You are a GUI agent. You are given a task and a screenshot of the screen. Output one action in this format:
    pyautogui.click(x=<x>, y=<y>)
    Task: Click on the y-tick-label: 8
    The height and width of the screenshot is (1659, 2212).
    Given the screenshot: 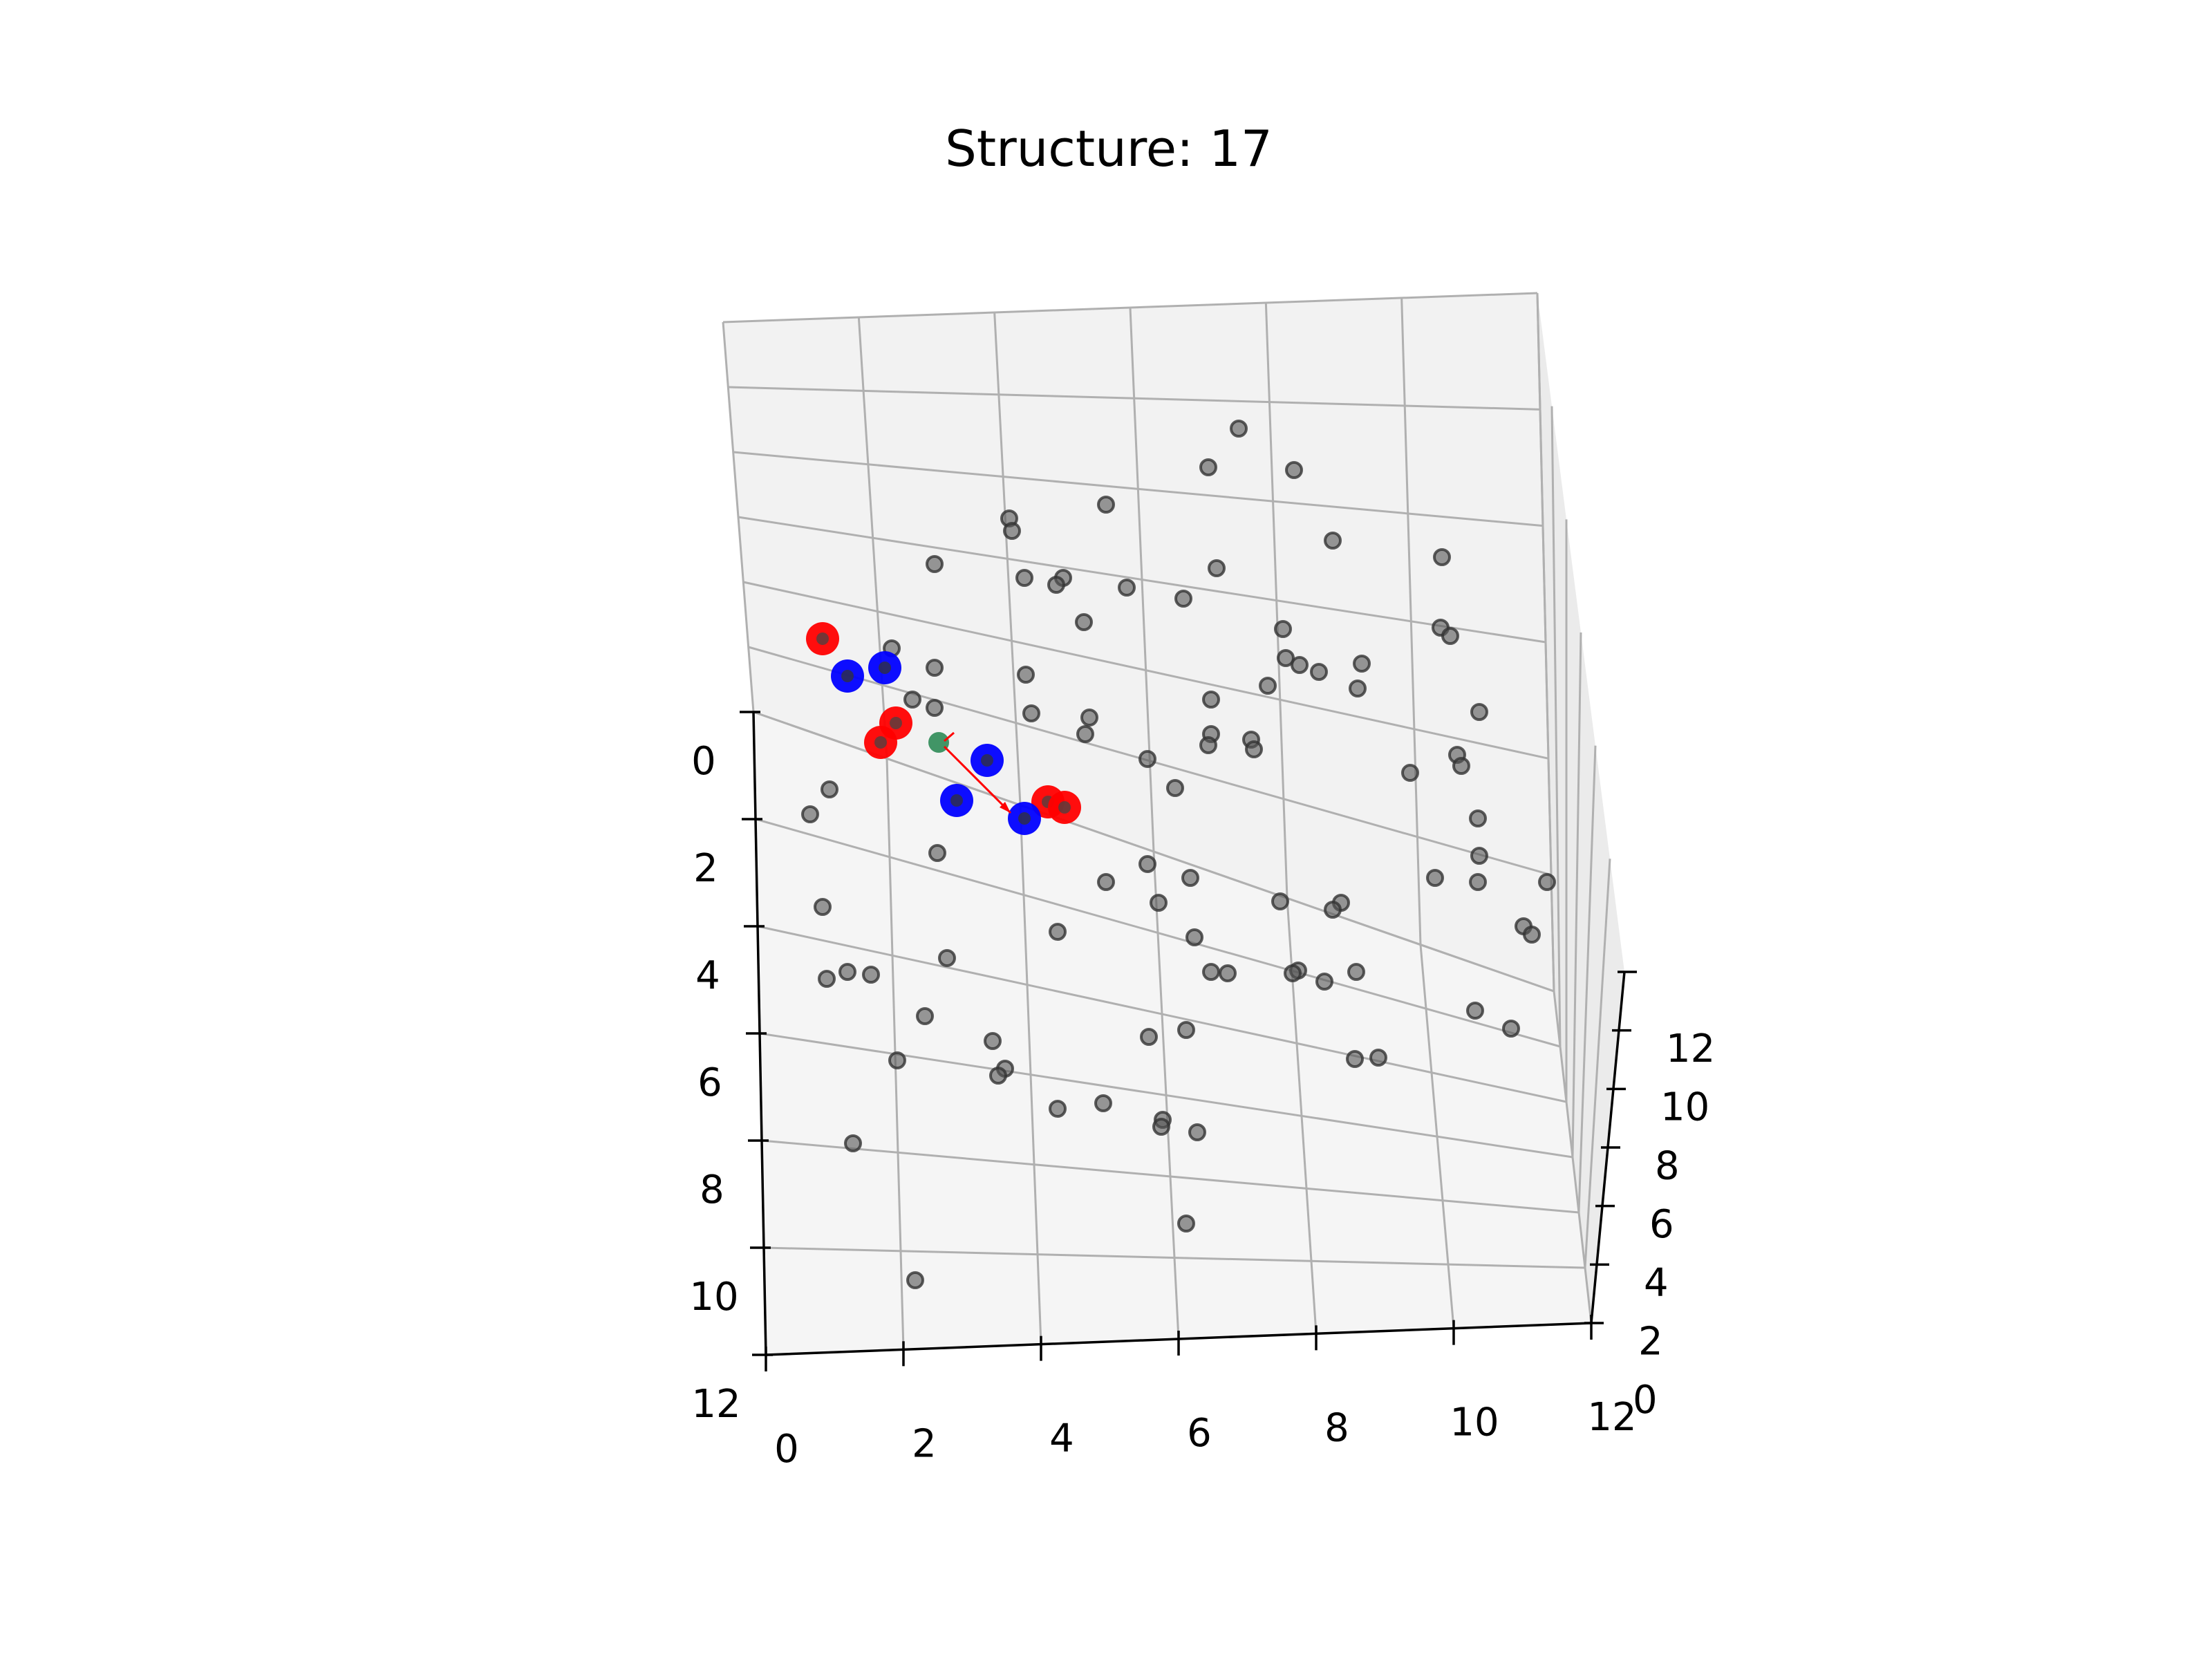 What is the action you would take?
    pyautogui.click(x=1667, y=1166)
    